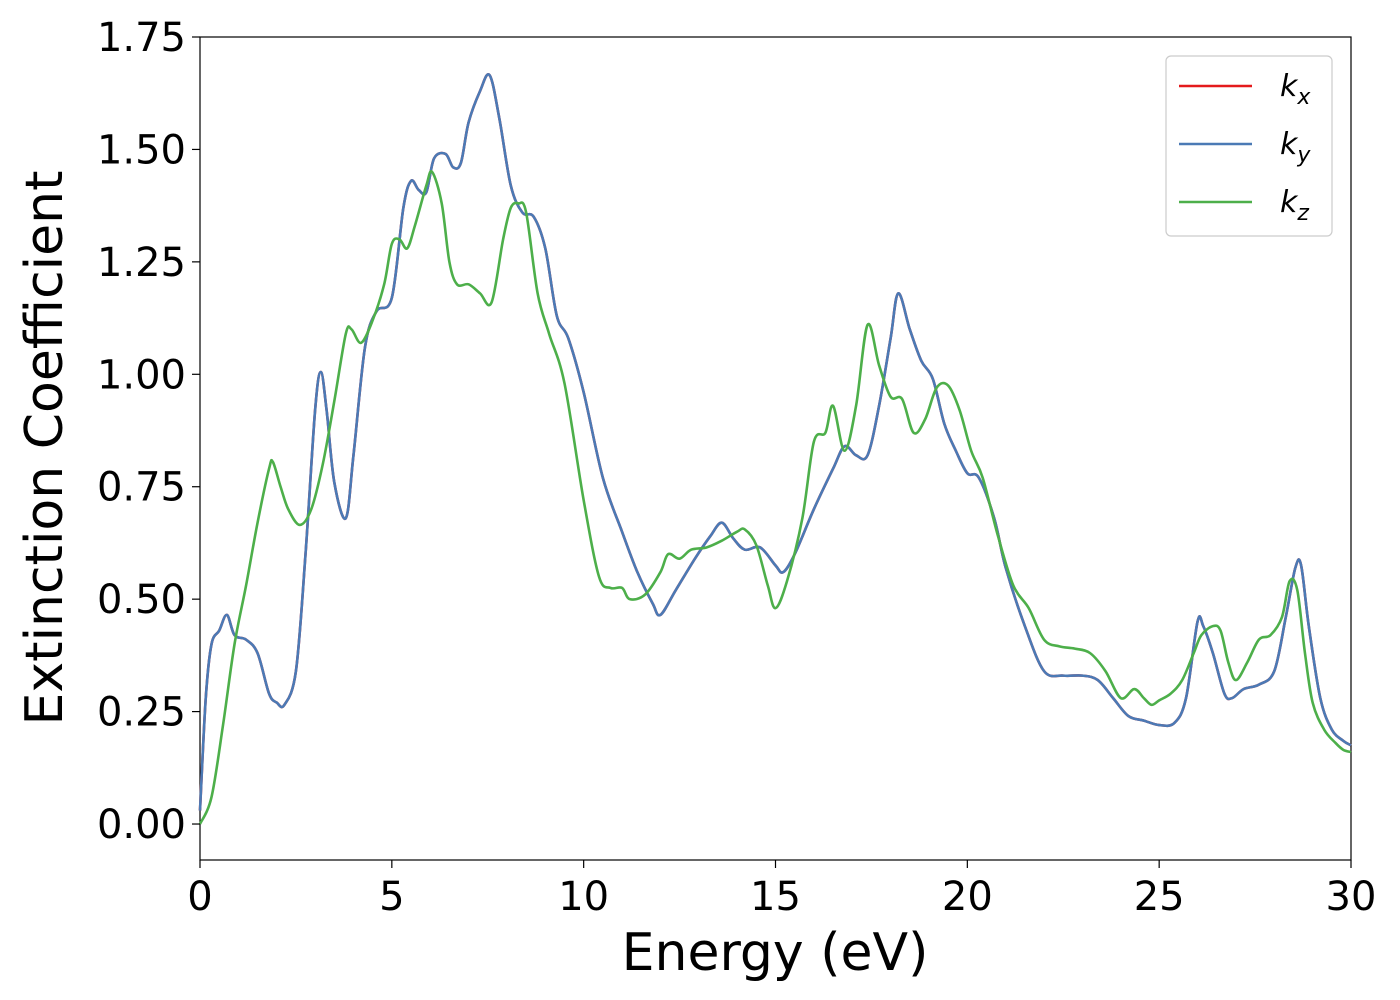 The width and height of the screenshot is (1400, 1000). Describe the element at coordinates (141, 38) in the screenshot. I see `y-tick-label: 1.75` at that location.